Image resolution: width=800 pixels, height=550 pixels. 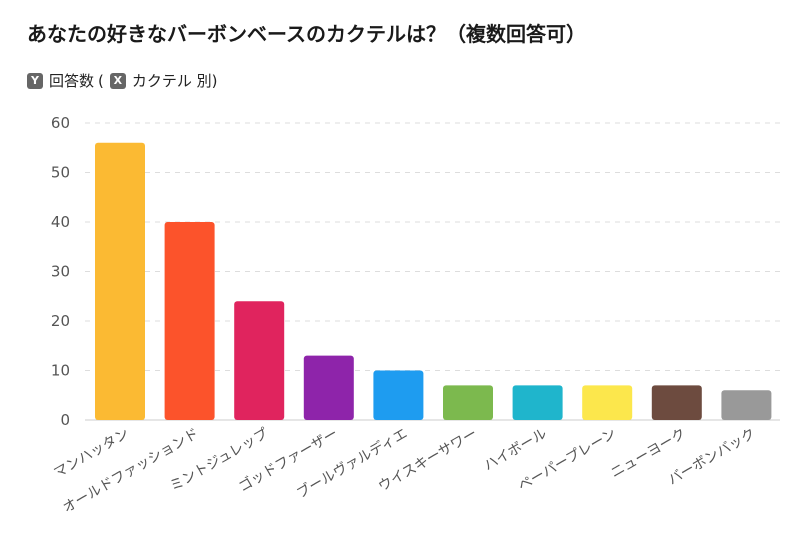 I want to click on y-tick-label: 0, so click(x=65, y=420).